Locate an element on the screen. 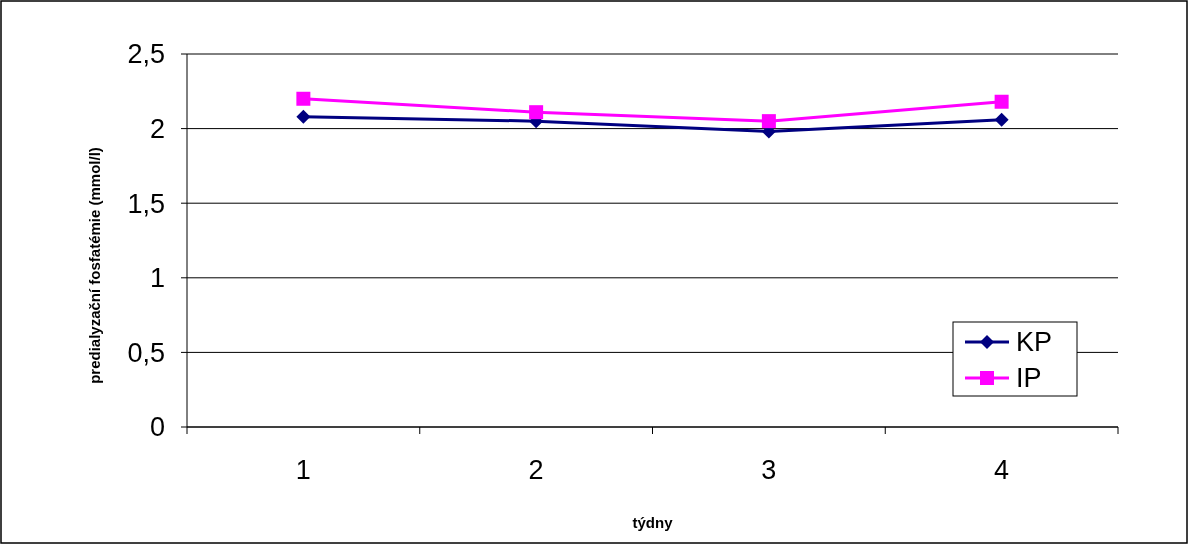  y-tick-label: 2 is located at coordinates (157, 129).